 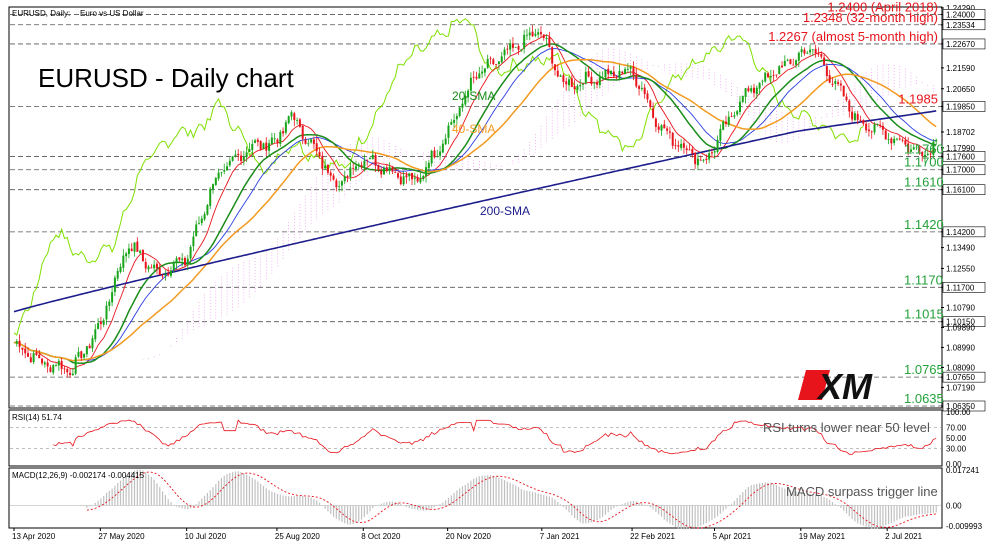 I want to click on macd-header: MACD(12,26,9) -0.002174 -0.004415, so click(x=78, y=475).